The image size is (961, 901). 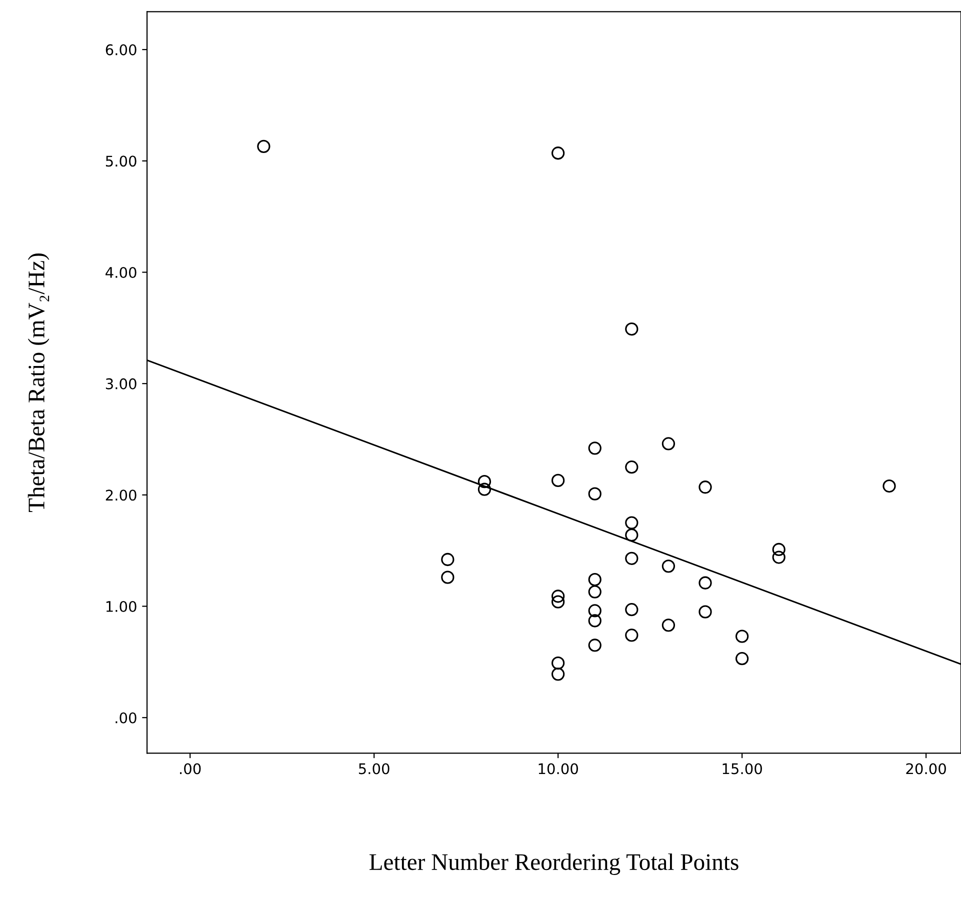 What do you see at coordinates (126, 718) in the screenshot?
I see `y-tick-label: .00` at bounding box center [126, 718].